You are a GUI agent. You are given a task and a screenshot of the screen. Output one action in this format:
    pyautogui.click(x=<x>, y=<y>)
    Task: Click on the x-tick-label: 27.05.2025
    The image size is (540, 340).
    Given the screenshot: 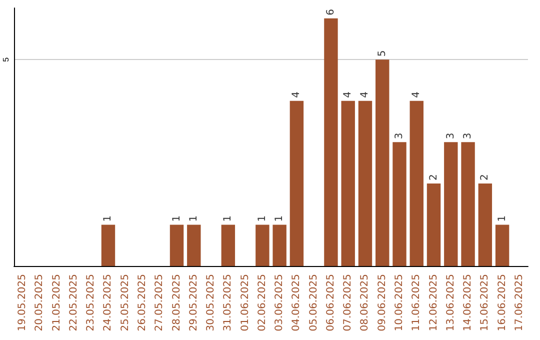 What is the action you would take?
    pyautogui.click(x=160, y=303)
    